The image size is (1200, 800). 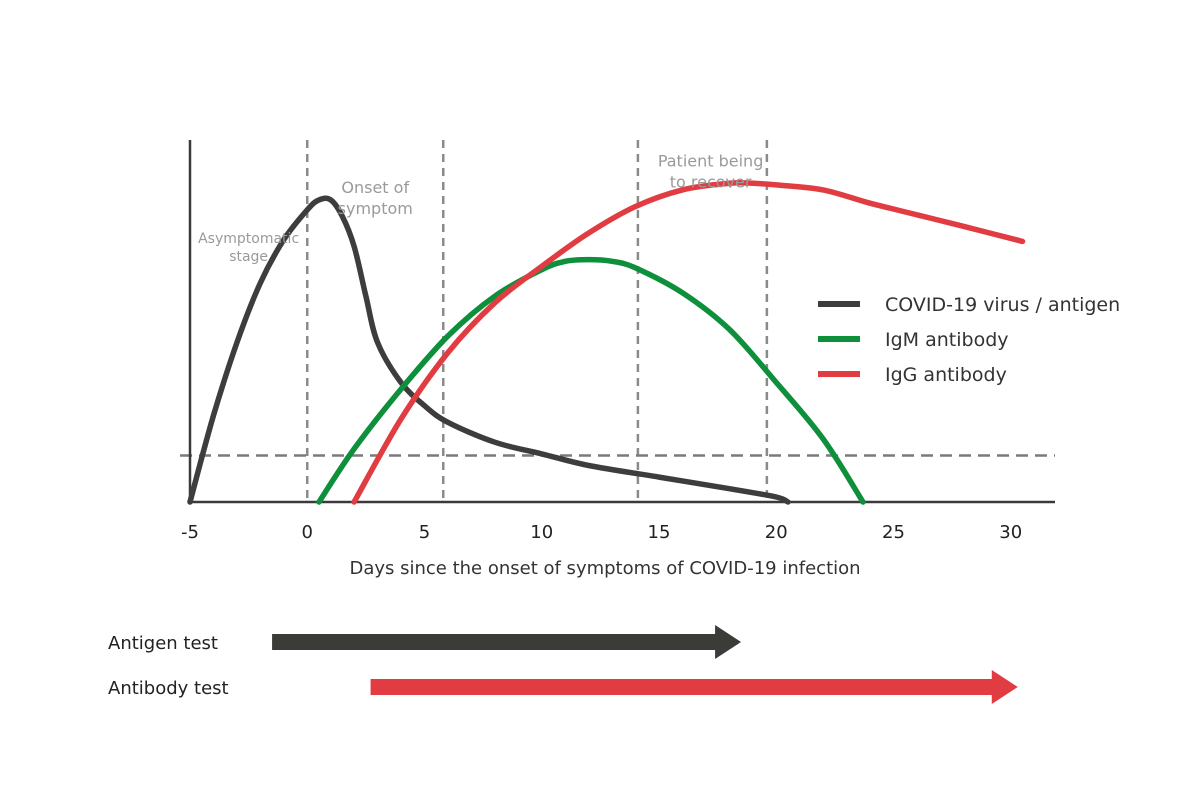 I want to click on legend-label-igm-antibody: IgM antibody, so click(x=947, y=340).